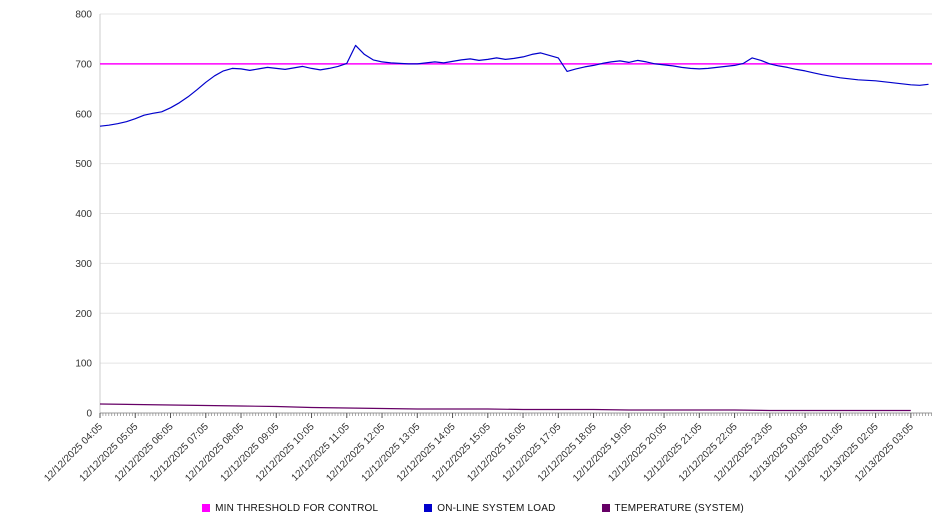  I want to click on svg-text: 700, so click(83, 64).